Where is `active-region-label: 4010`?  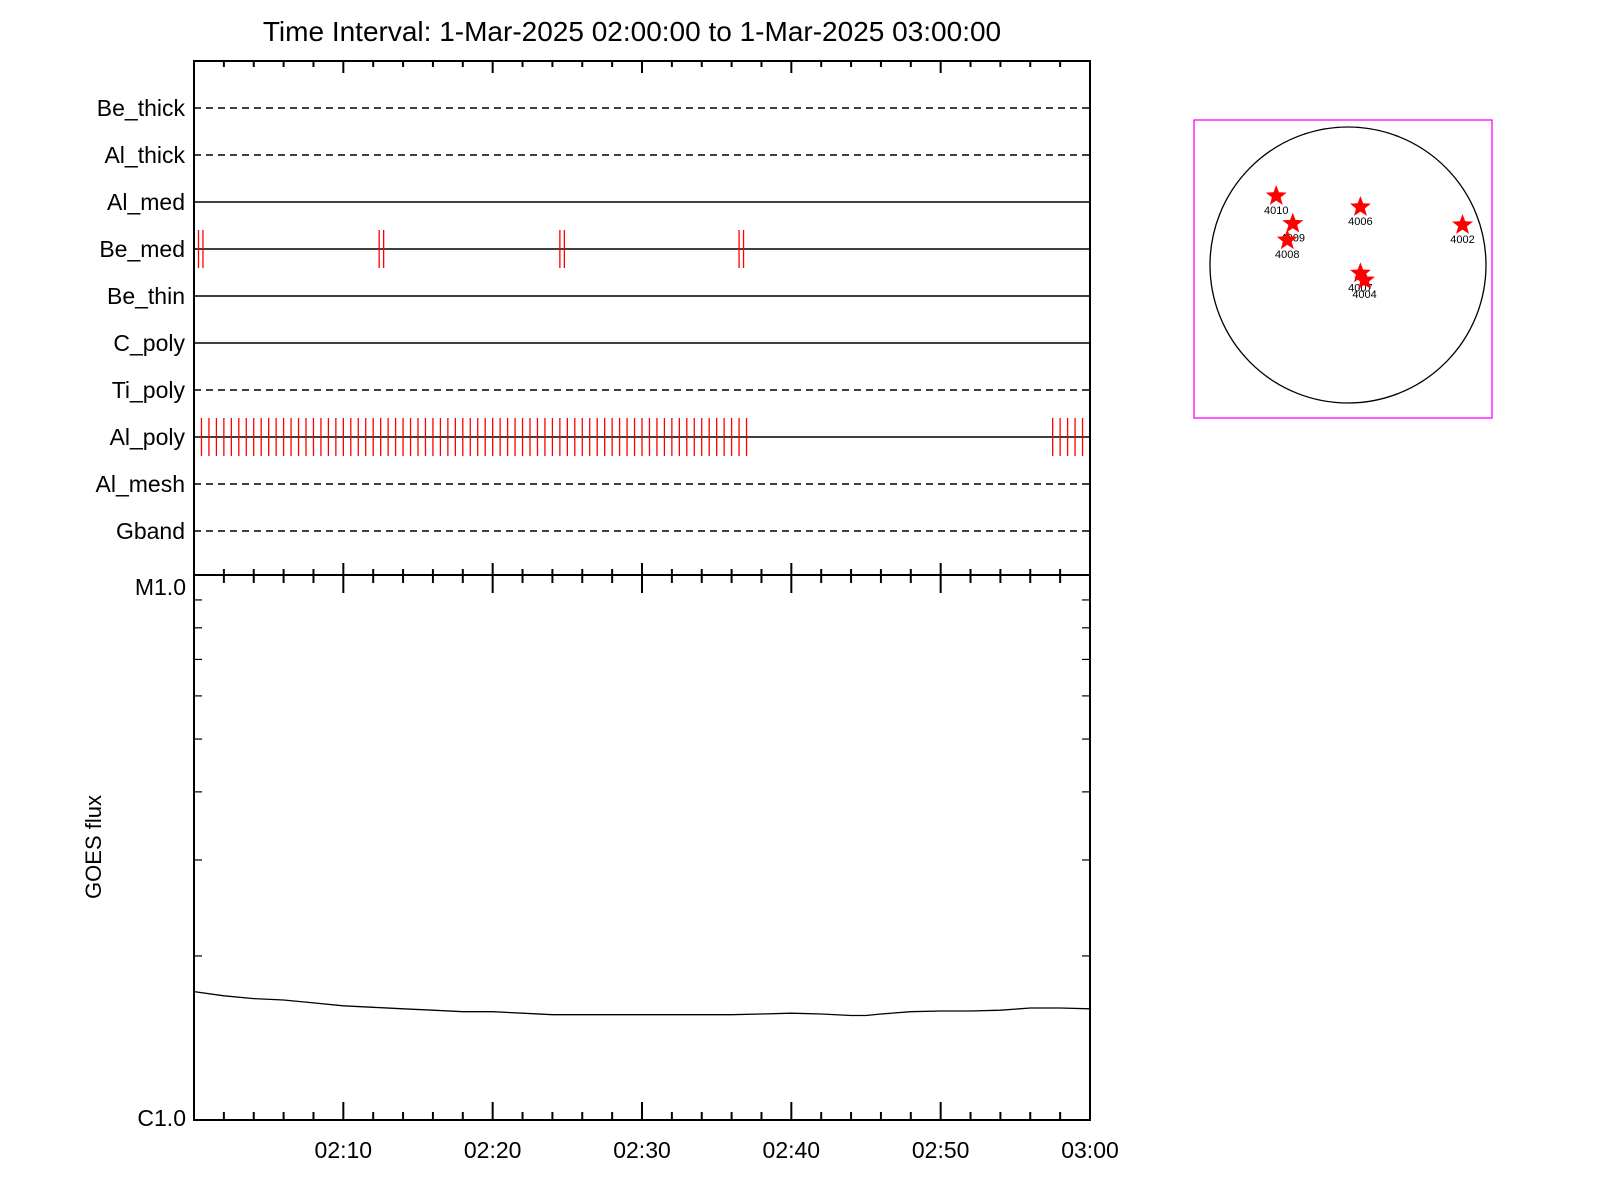
active-region-label: 4010 is located at coordinates (1276, 211).